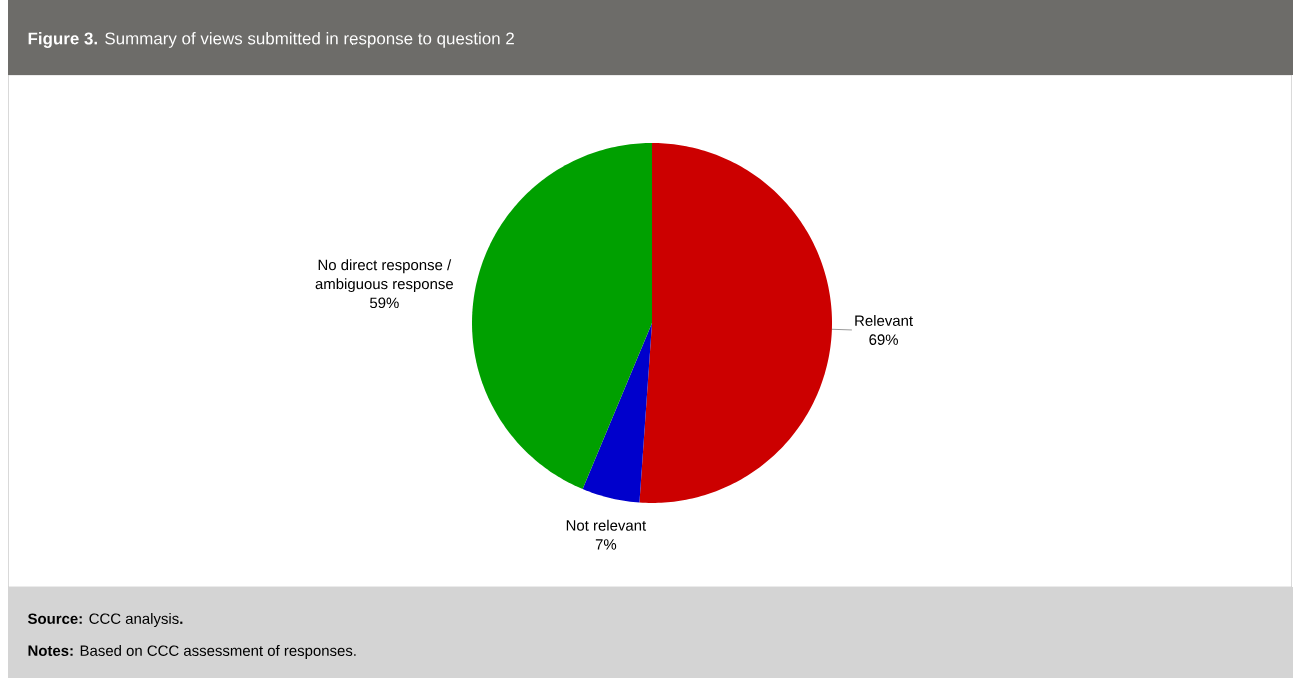 The height and width of the screenshot is (678, 1293). What do you see at coordinates (883, 339) in the screenshot?
I see `data-label: 69%` at bounding box center [883, 339].